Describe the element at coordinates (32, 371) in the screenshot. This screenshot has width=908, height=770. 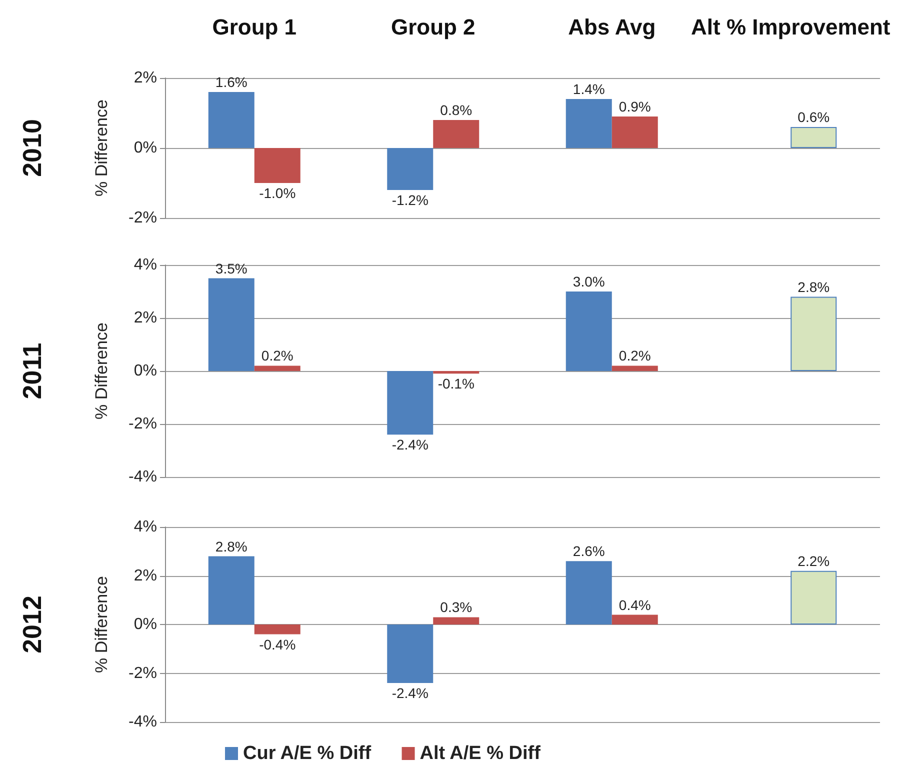
I see `text: 2011` at that location.